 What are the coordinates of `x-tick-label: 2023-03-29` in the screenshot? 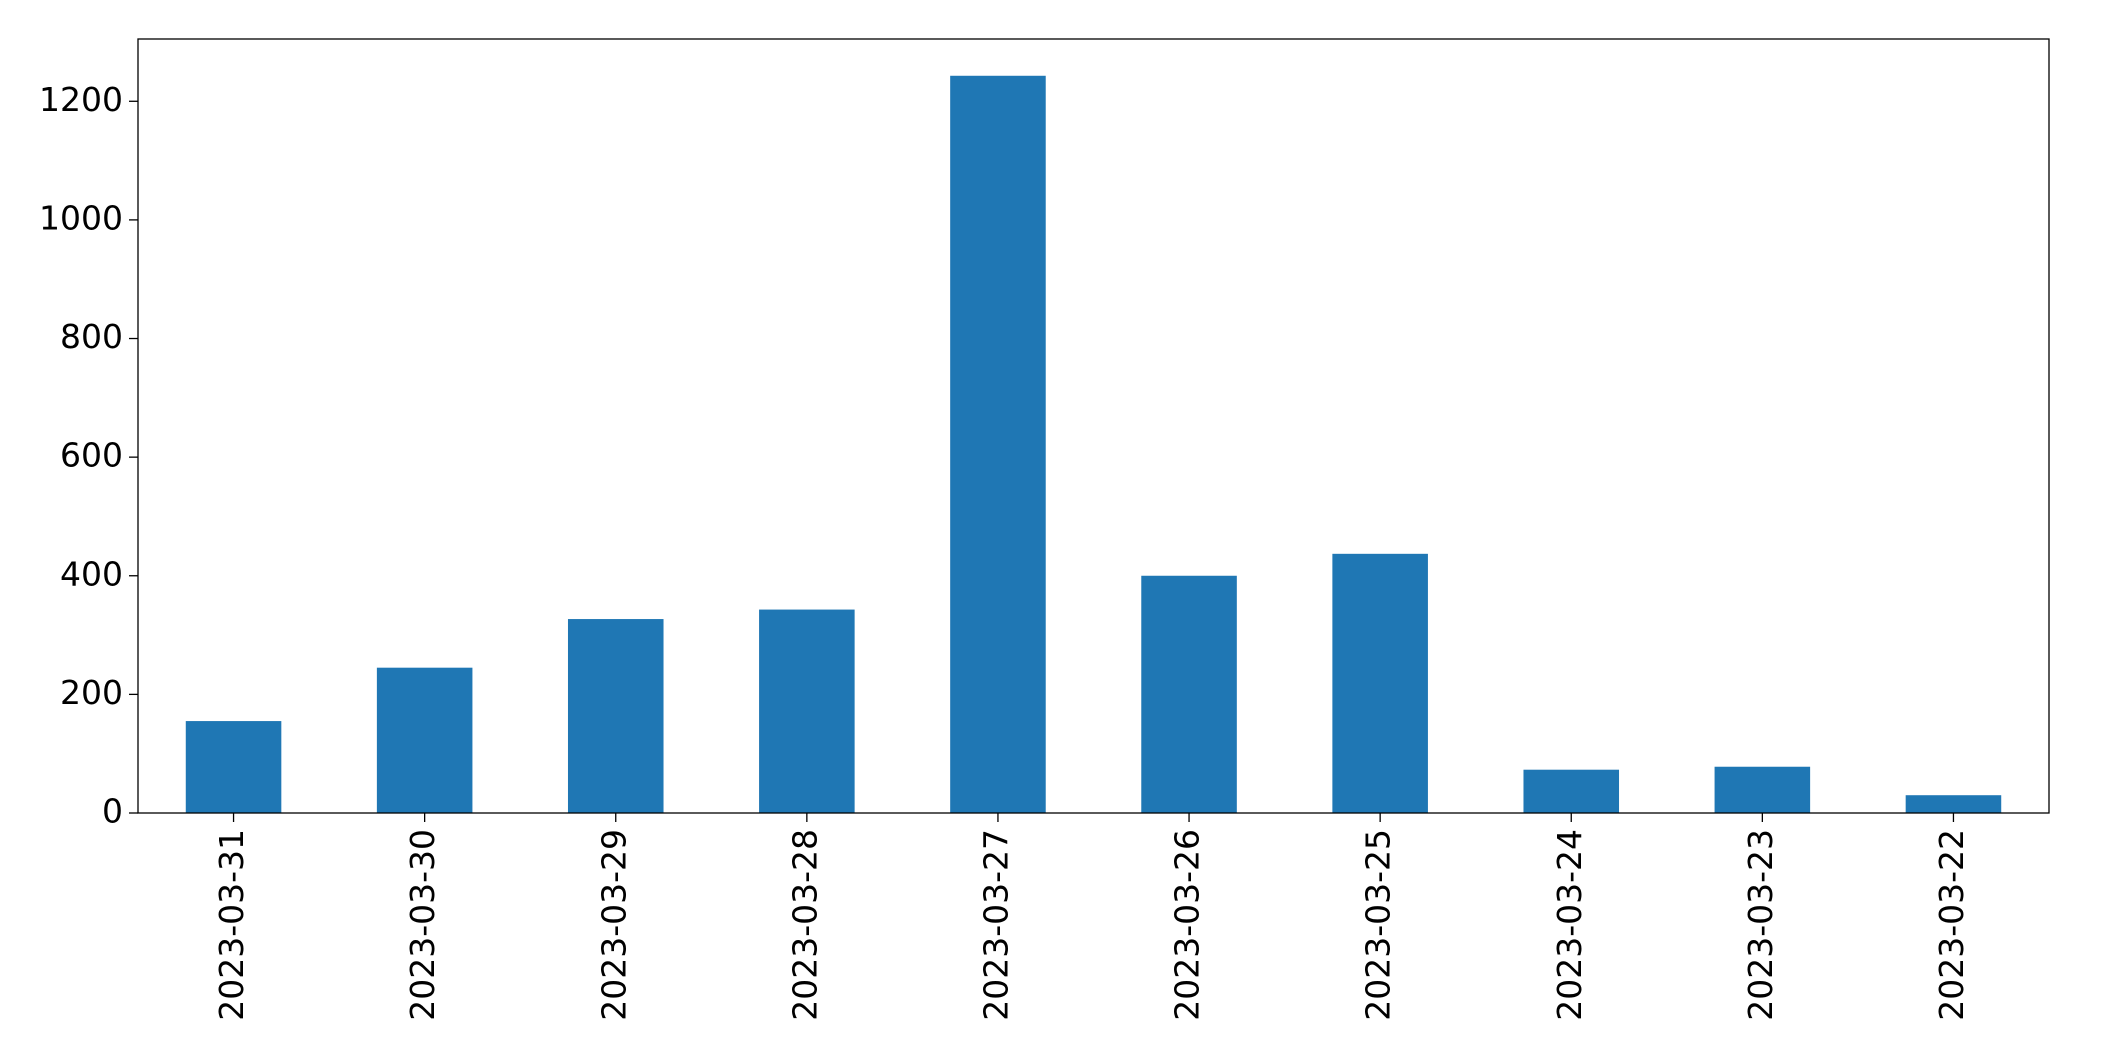 It's located at (613, 925).